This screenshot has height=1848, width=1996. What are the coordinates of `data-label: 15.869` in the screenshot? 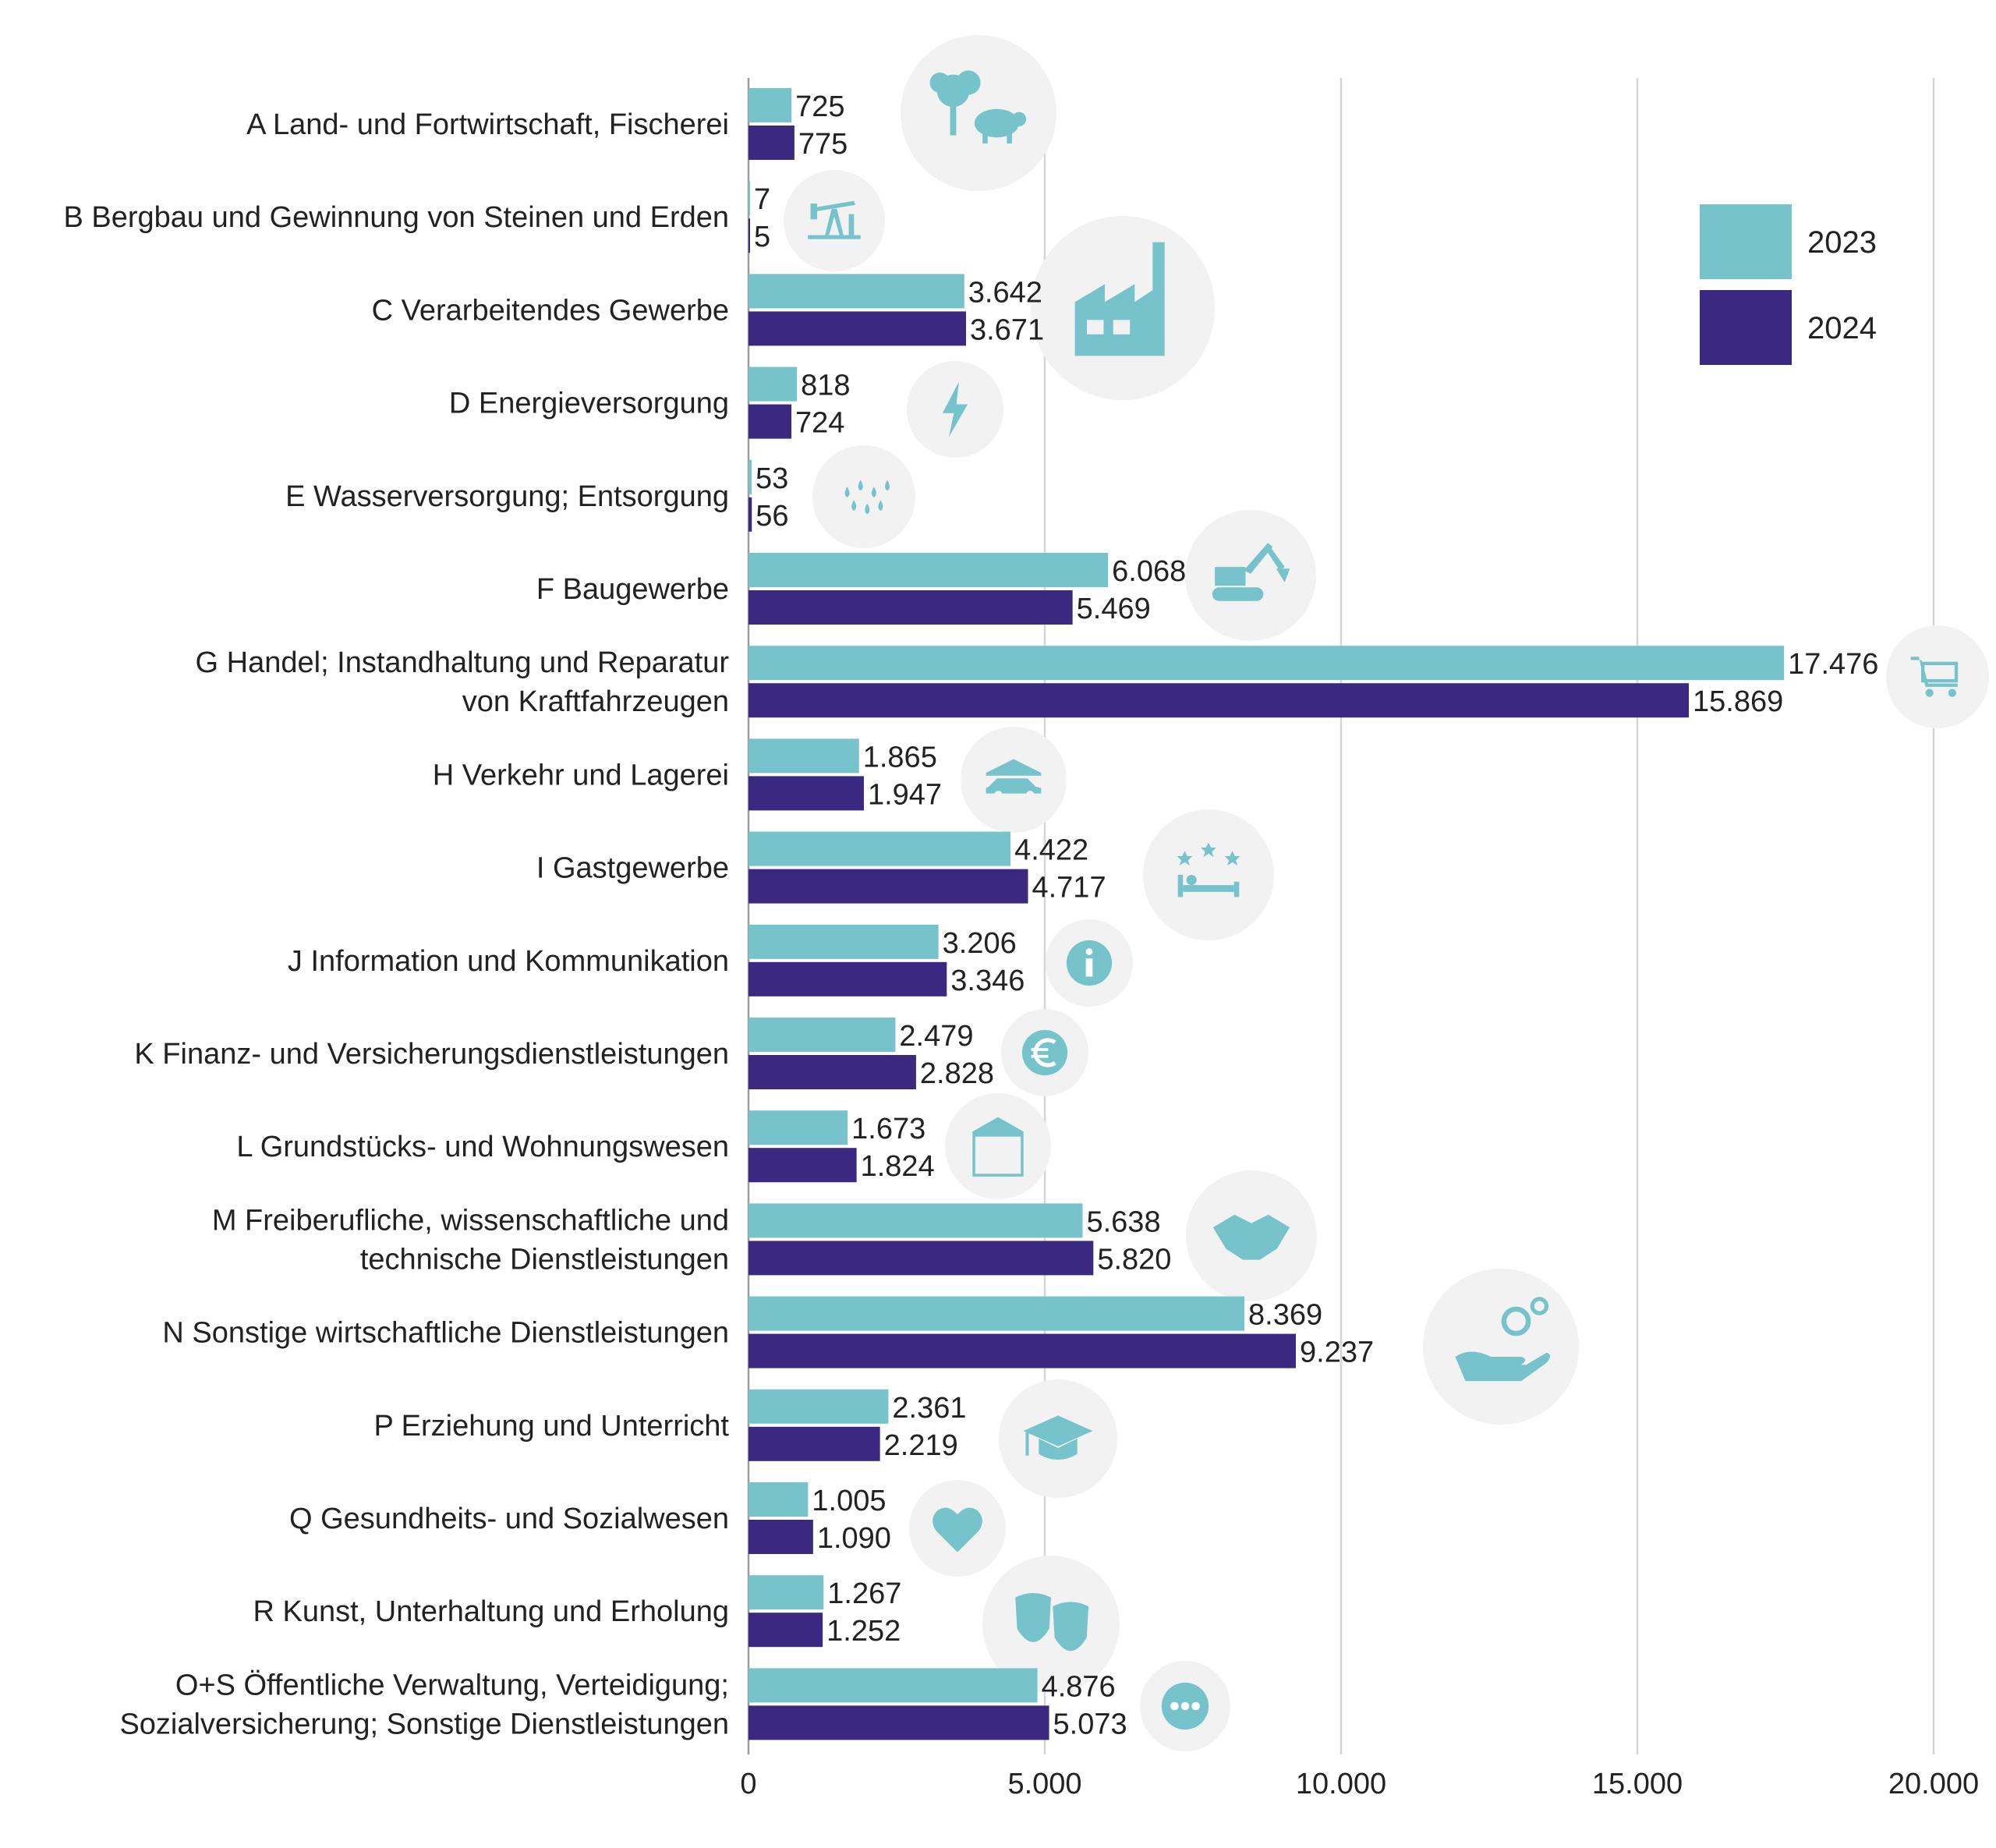 It's located at (1738, 702).